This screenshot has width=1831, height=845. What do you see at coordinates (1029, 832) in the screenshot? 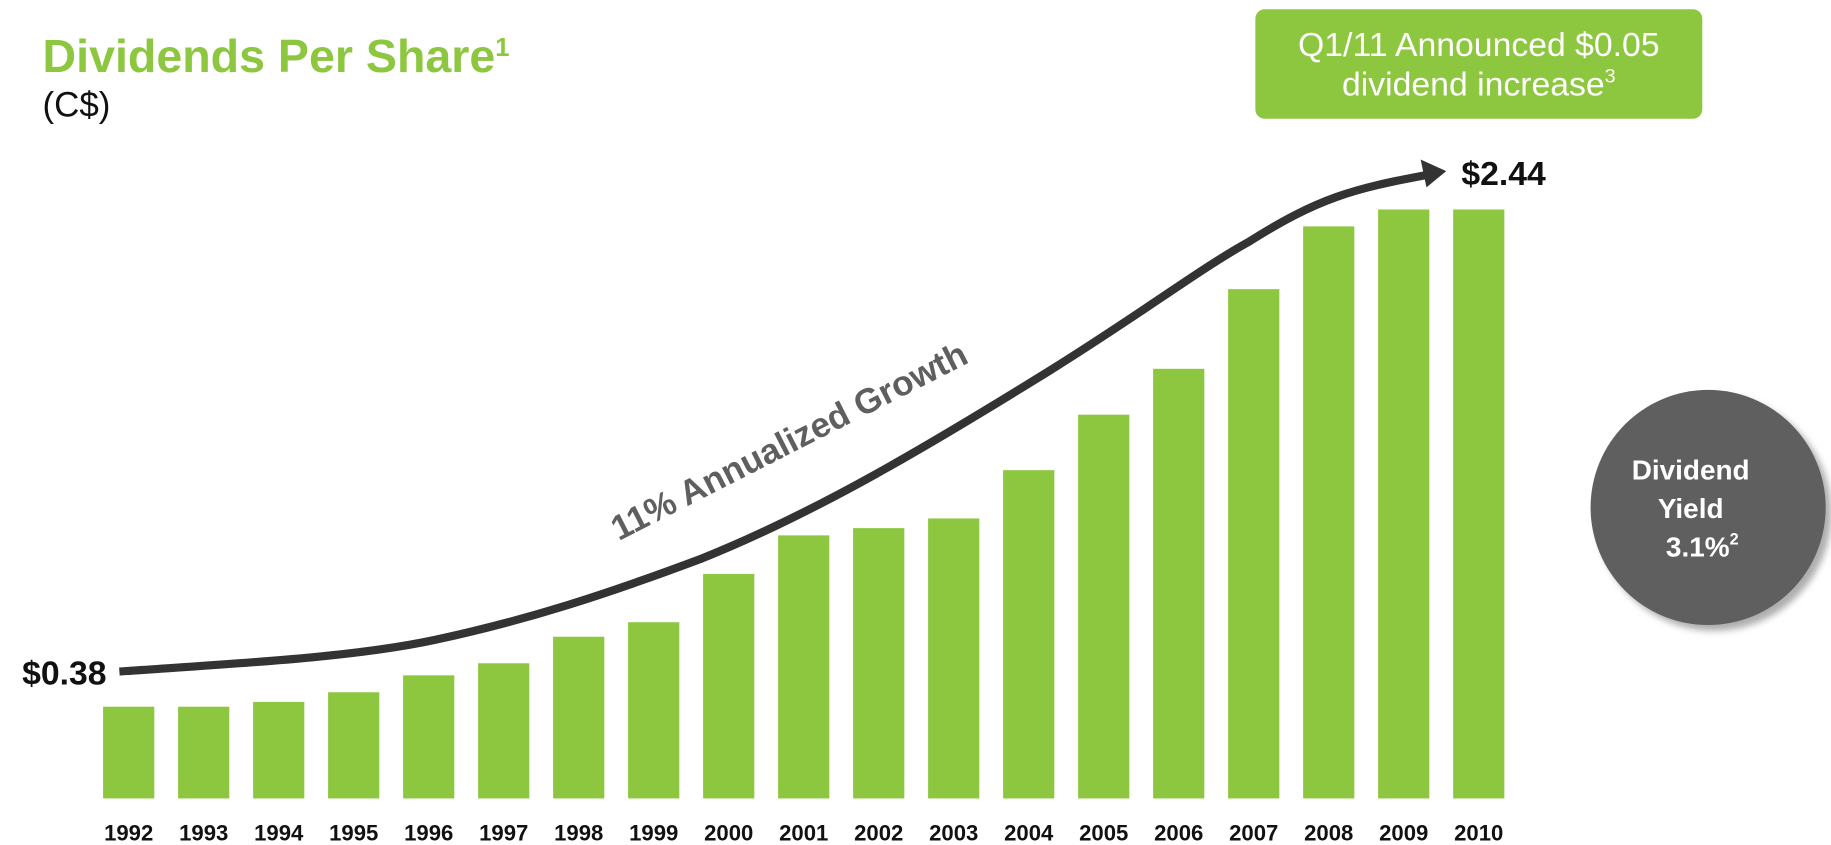
I see `x-tick-label: 2004` at bounding box center [1029, 832].